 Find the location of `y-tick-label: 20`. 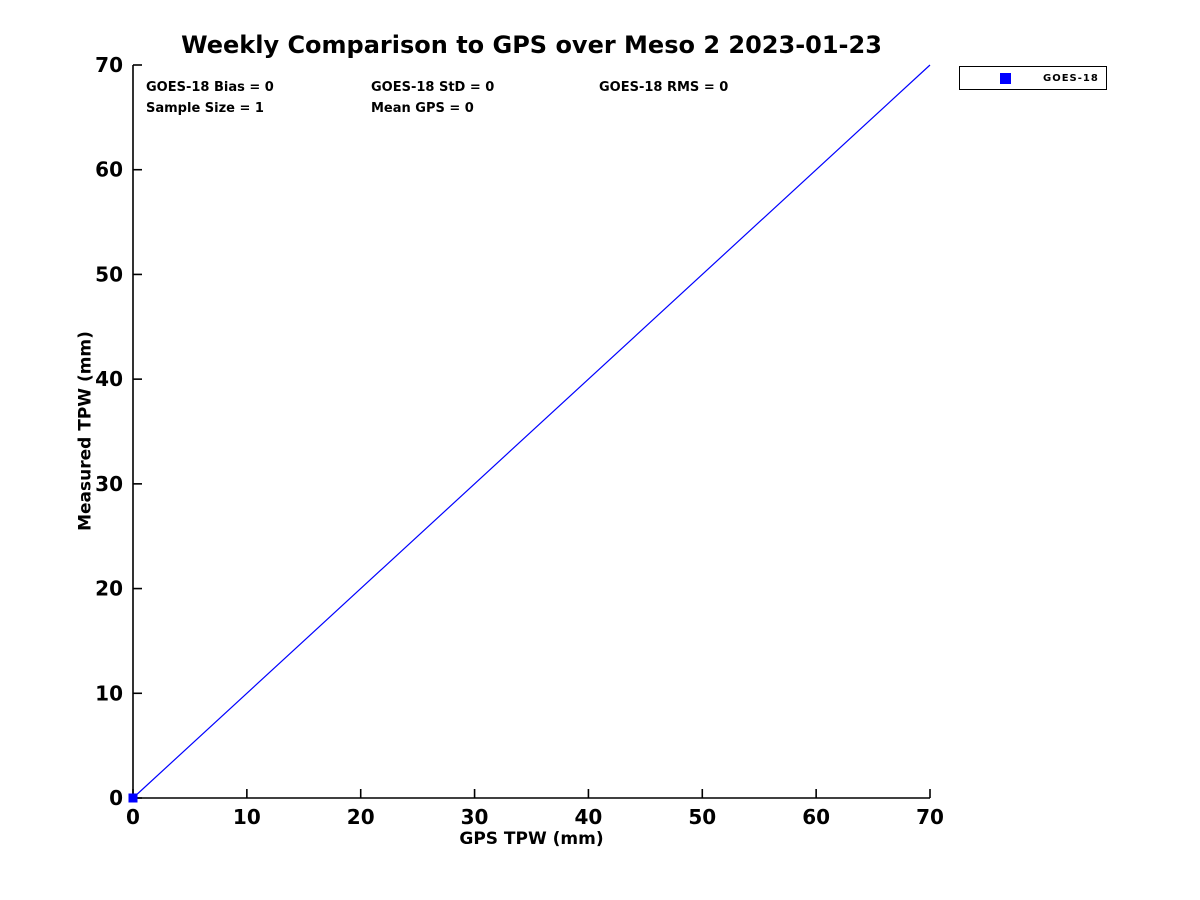

y-tick-label: 20 is located at coordinates (109, 589).